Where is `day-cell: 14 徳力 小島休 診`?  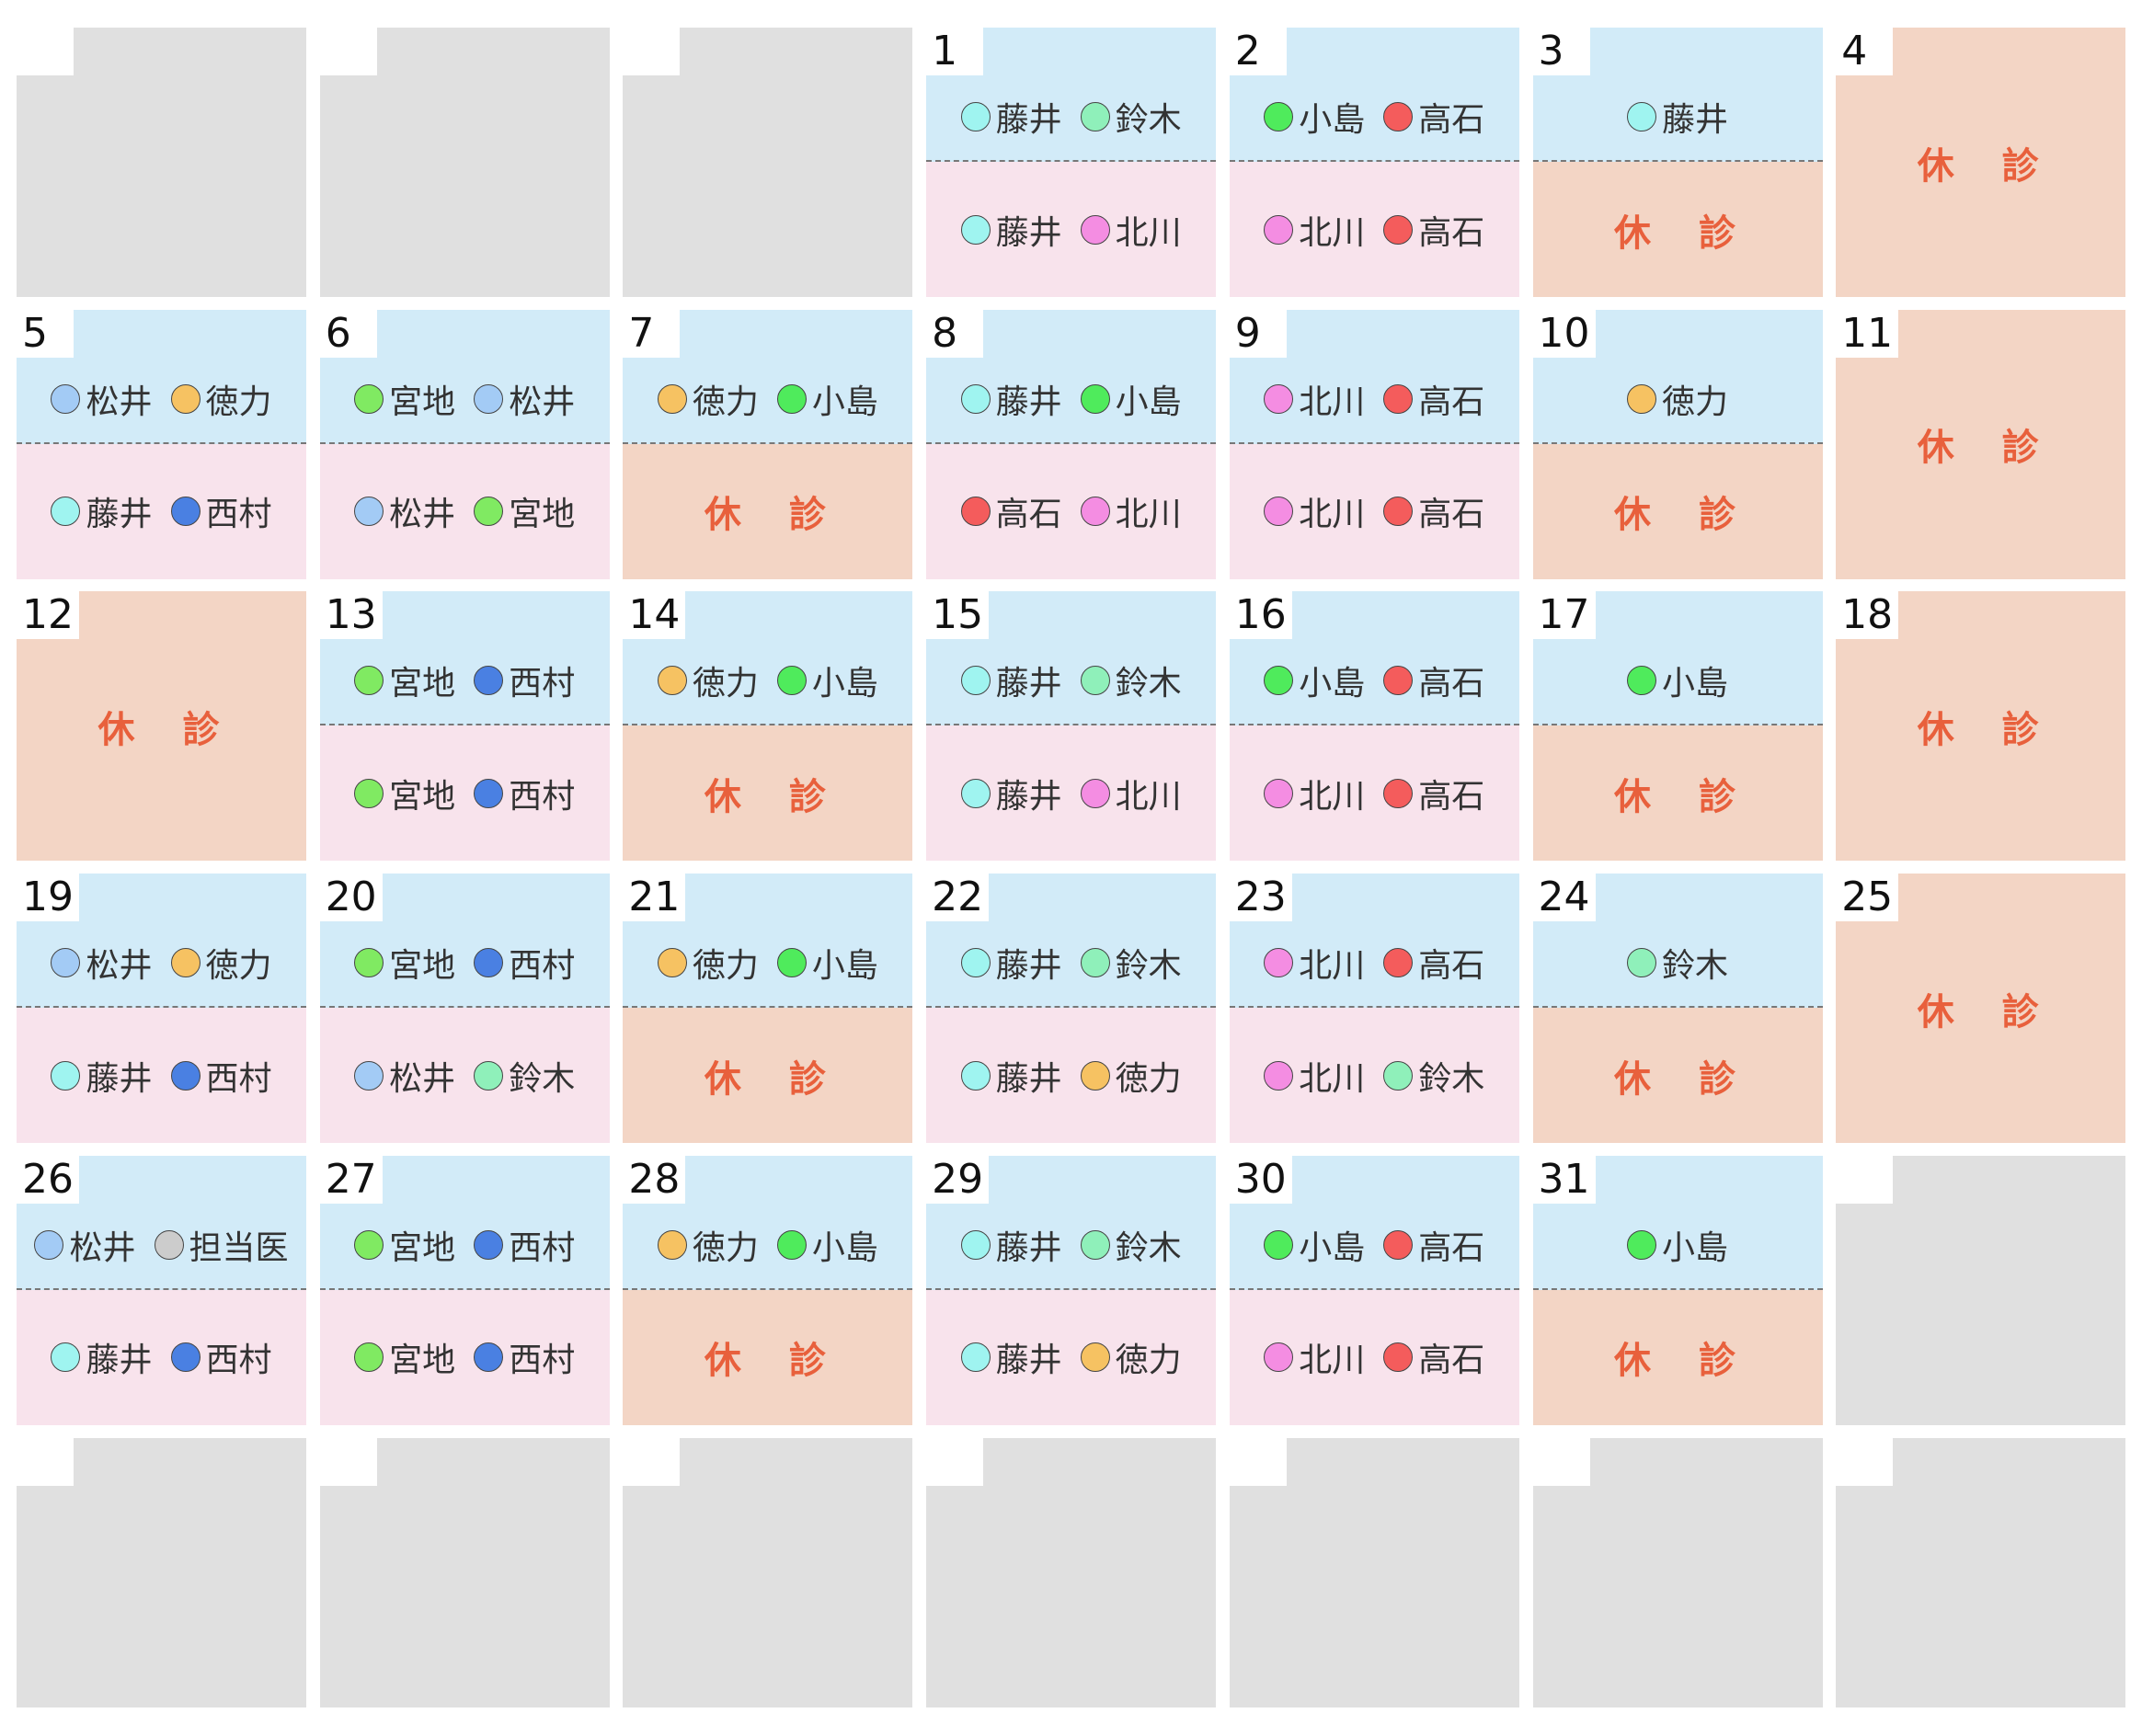
day-cell: 14 徳力 小島休 診 is located at coordinates (768, 726).